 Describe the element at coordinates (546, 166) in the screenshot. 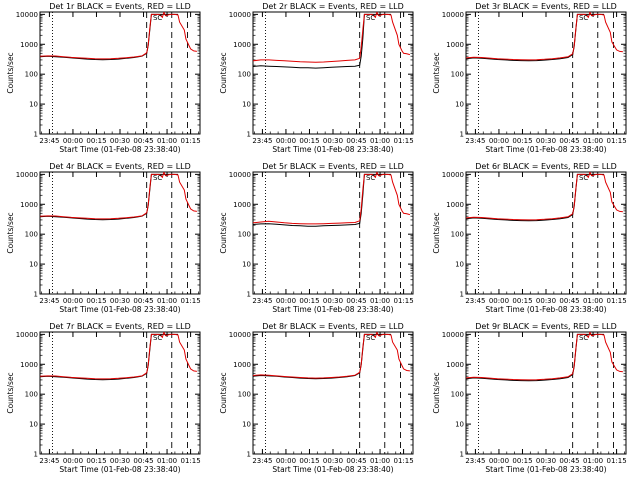

I see `panel-title: Det 6r BLACK = Events, RED = LLD` at that location.